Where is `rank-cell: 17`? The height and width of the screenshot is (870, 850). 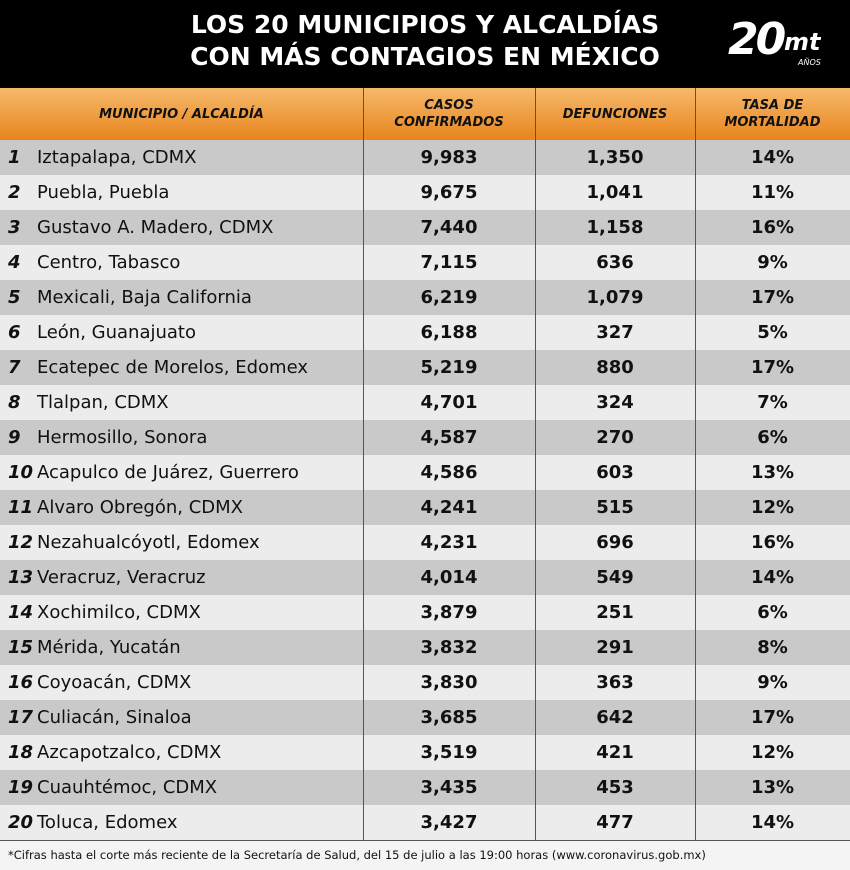
rank-cell: 17 is located at coordinates (21, 717).